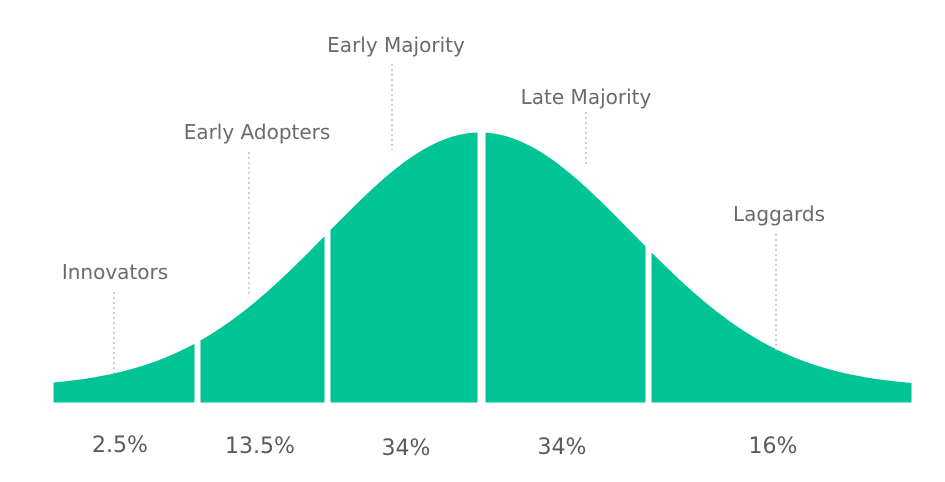 The image size is (945, 482). What do you see at coordinates (396, 45) in the screenshot?
I see `label-early-majority: Early Majority` at bounding box center [396, 45].